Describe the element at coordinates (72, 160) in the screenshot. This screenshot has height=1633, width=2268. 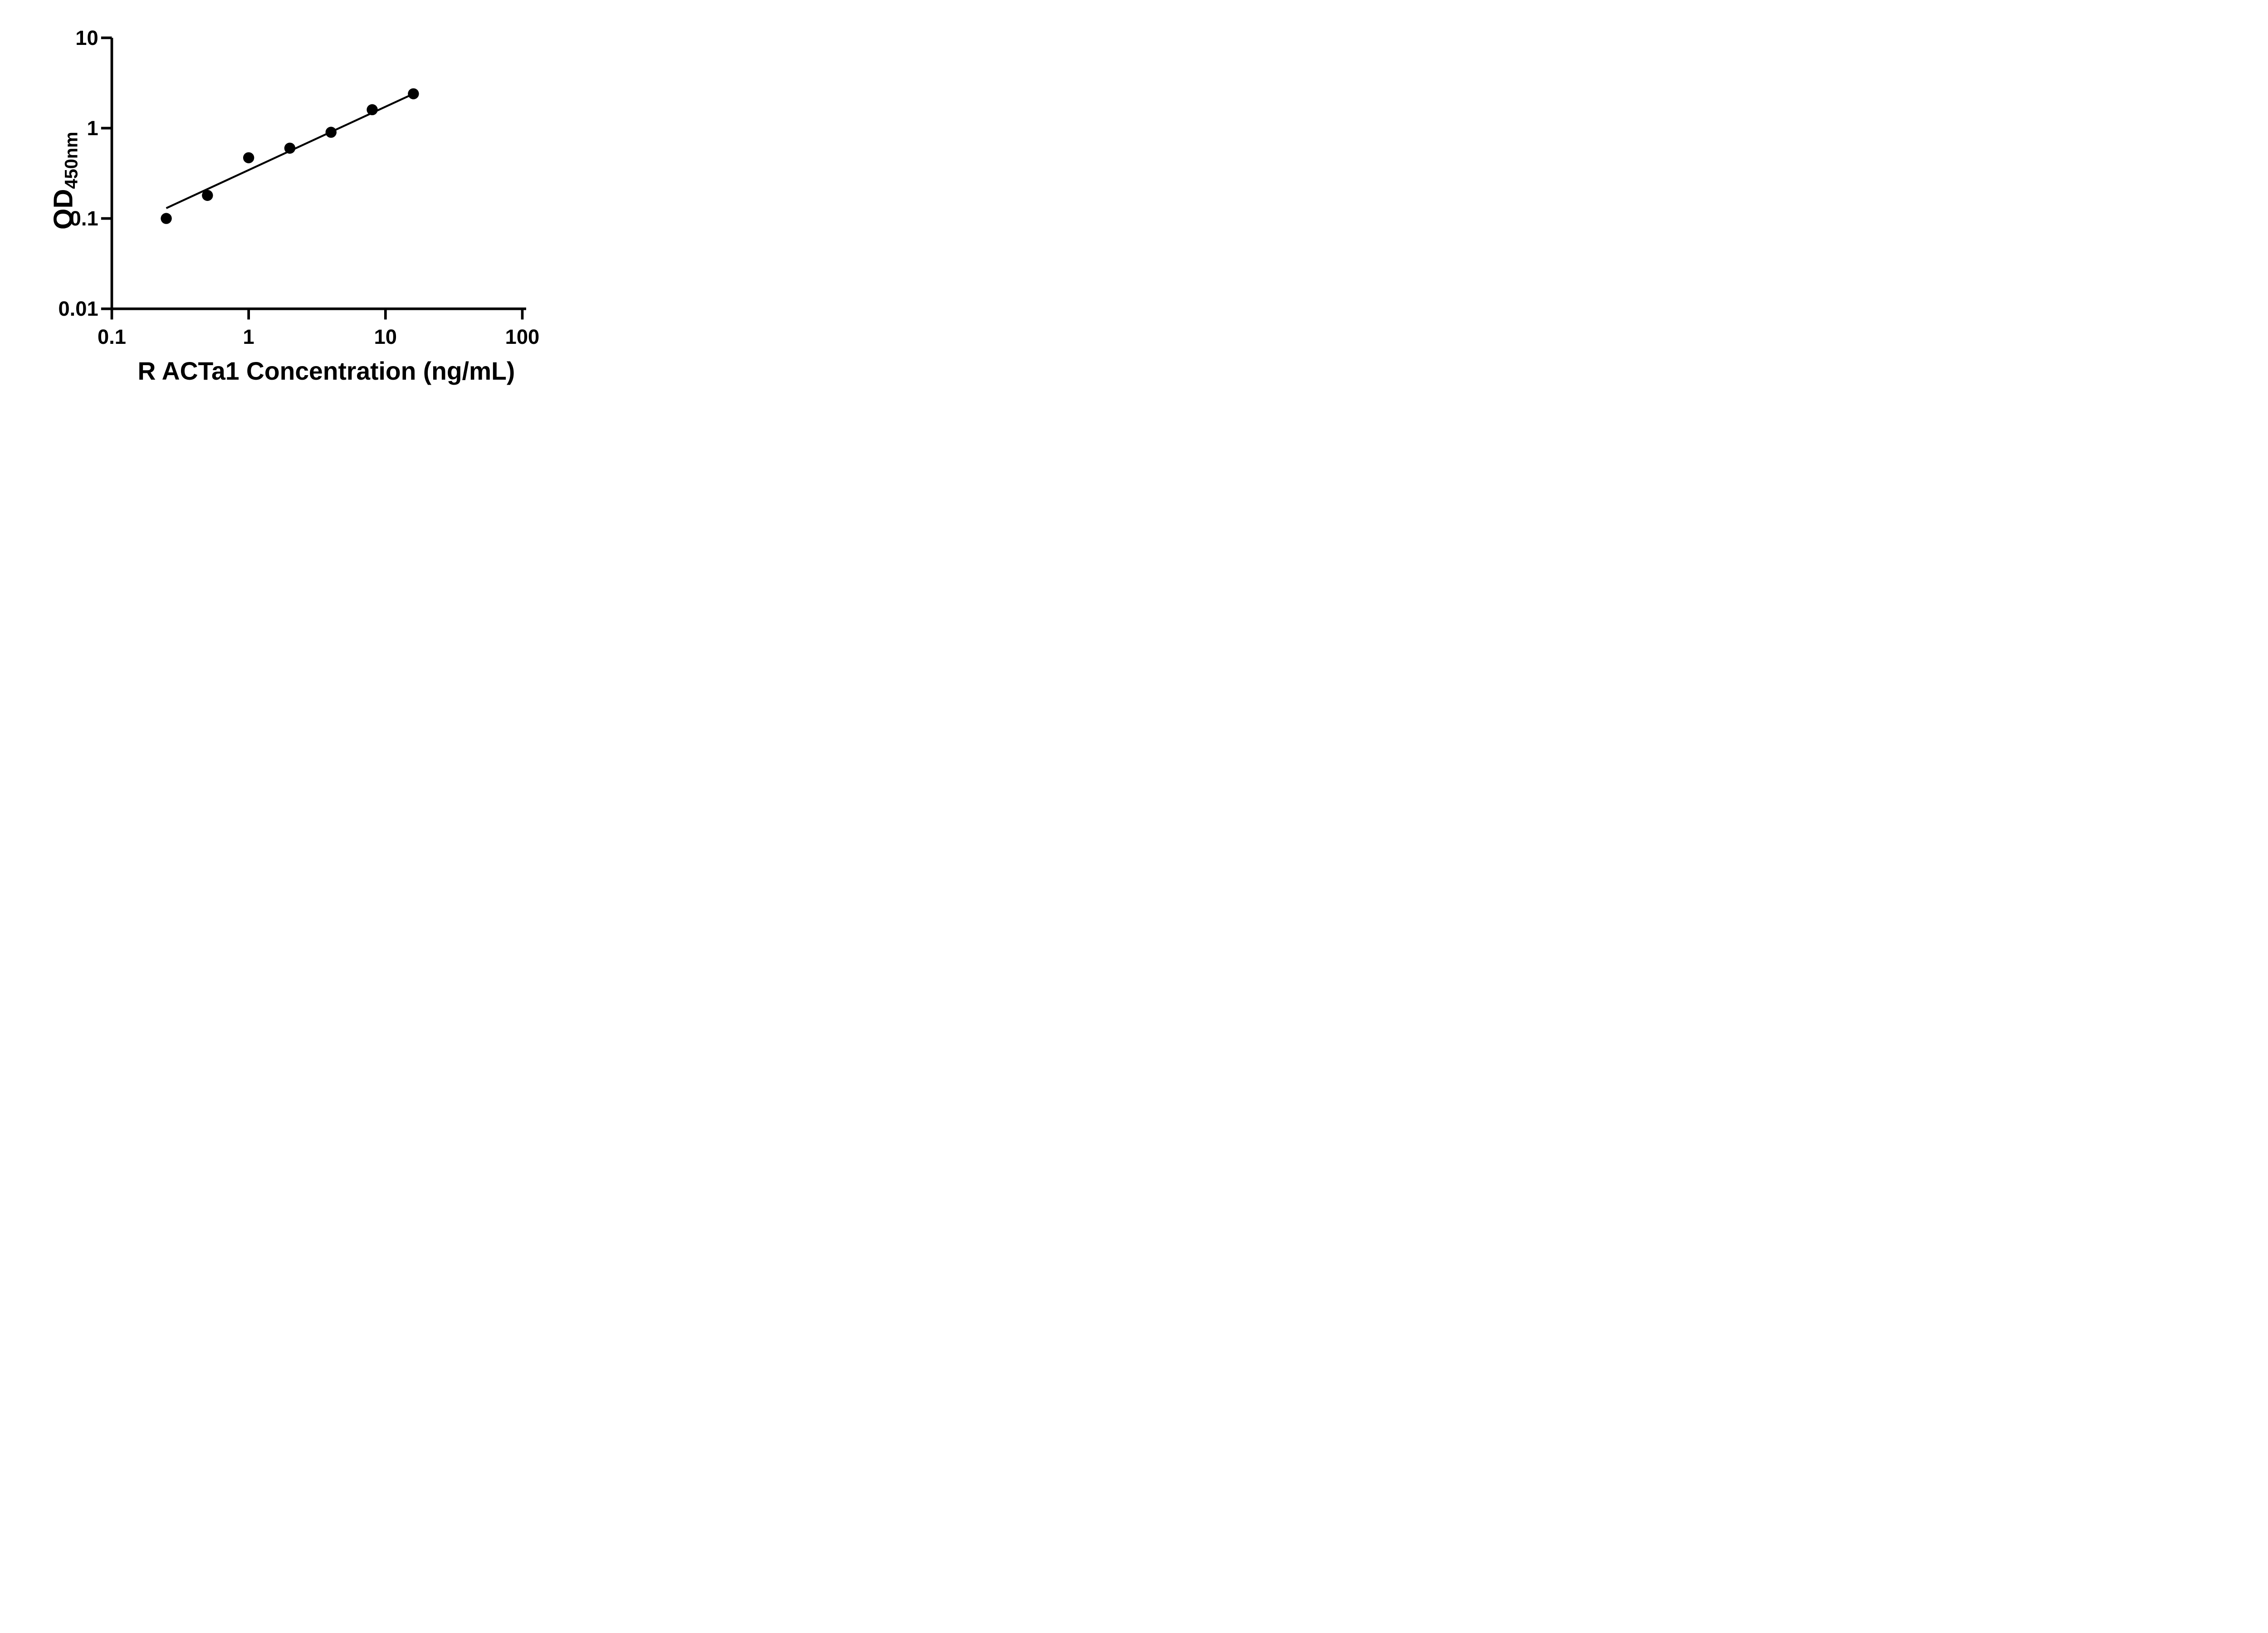
I see `y-axis-title-subscript: 450nm` at that location.